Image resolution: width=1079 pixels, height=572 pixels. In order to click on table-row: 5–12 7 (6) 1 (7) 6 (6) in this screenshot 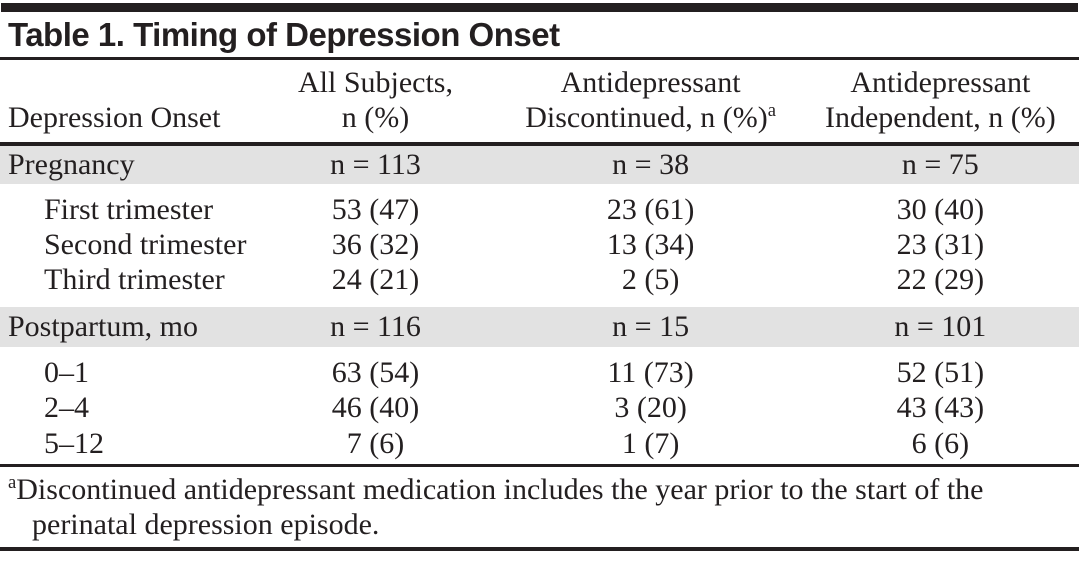, I will do `click(539, 444)`.